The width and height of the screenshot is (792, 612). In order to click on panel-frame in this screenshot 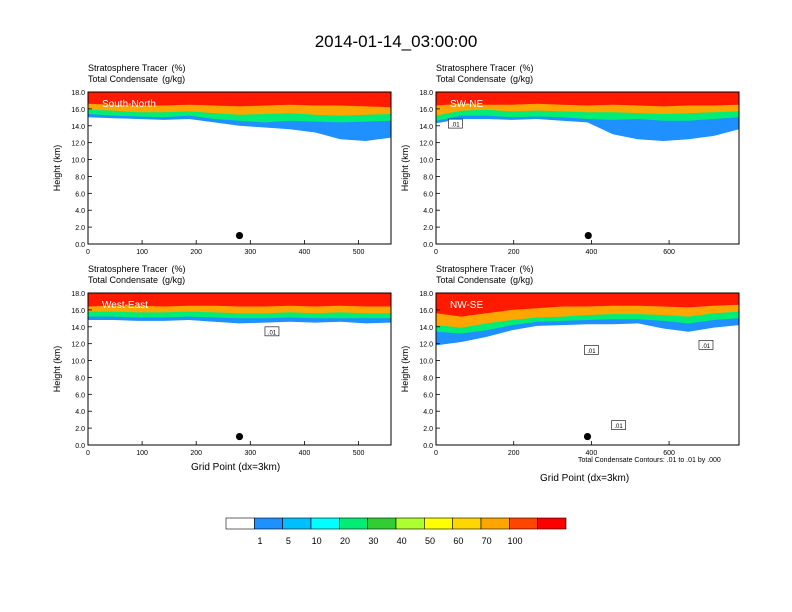, I will do `click(587, 369)`.